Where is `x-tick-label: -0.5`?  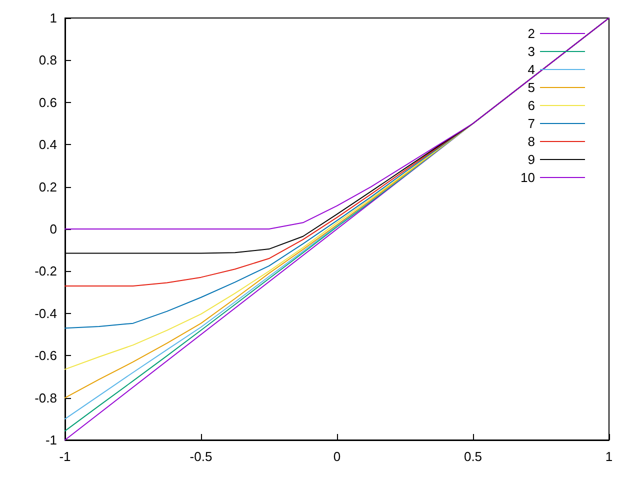 x-tick-label: -0.5 is located at coordinates (201, 456).